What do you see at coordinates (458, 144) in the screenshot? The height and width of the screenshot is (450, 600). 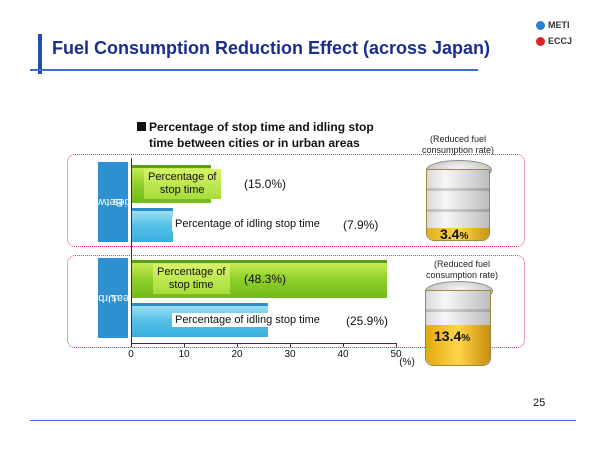 I see `fuel-rate-label-city: (Reduced fuel consumption rate)` at bounding box center [458, 144].